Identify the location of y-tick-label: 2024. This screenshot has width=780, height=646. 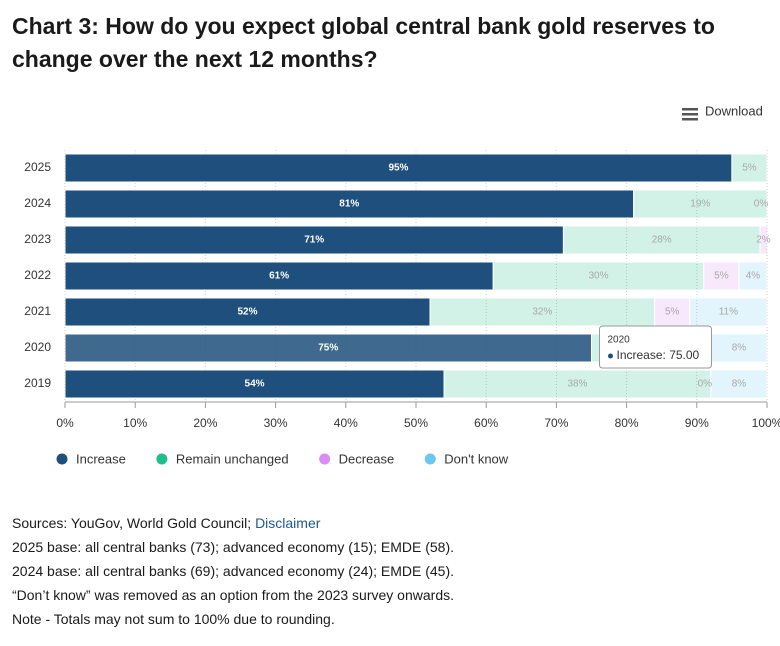
(37, 203).